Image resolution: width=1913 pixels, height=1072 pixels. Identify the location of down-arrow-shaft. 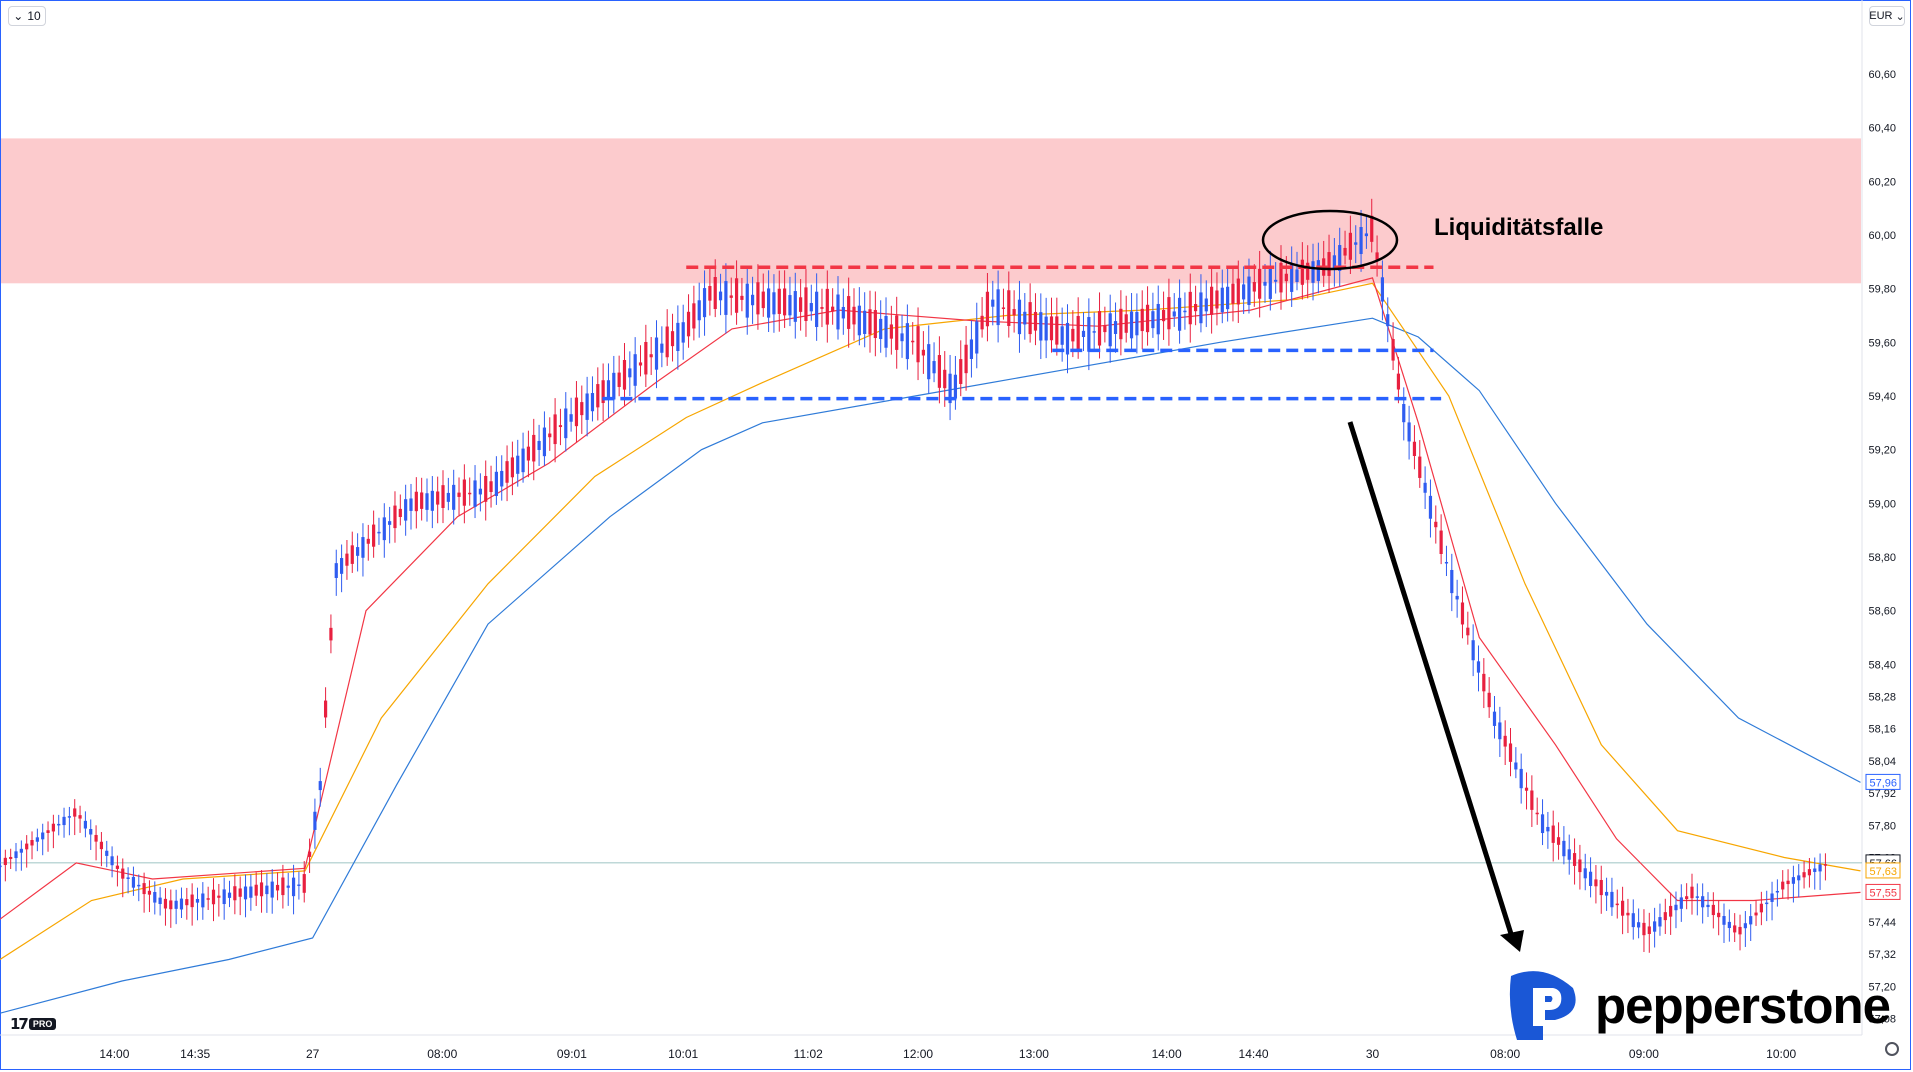
(1431, 679).